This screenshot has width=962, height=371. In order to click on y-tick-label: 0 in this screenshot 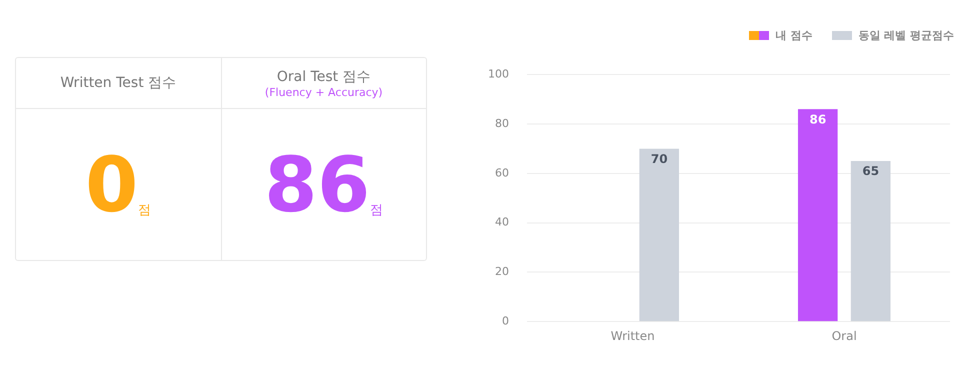, I will do `click(505, 321)`.